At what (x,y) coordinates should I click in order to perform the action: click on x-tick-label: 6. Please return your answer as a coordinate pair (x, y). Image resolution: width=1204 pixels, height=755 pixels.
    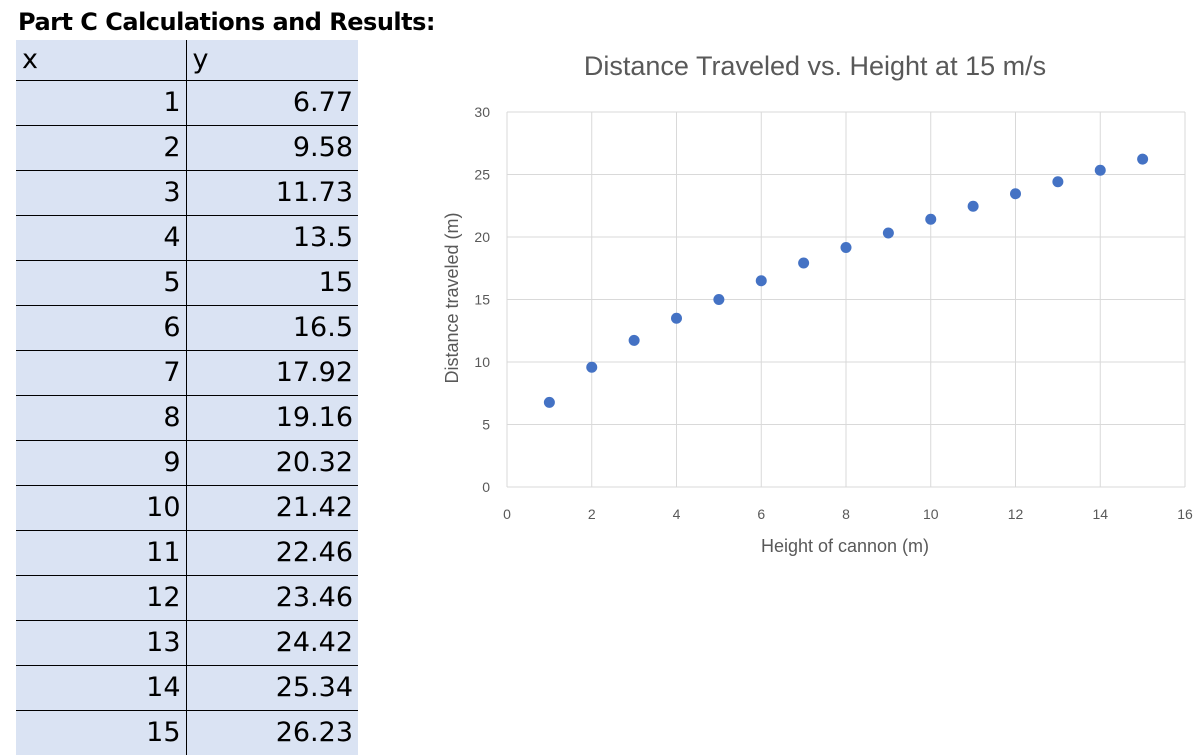
    Looking at the image, I should click on (761, 514).